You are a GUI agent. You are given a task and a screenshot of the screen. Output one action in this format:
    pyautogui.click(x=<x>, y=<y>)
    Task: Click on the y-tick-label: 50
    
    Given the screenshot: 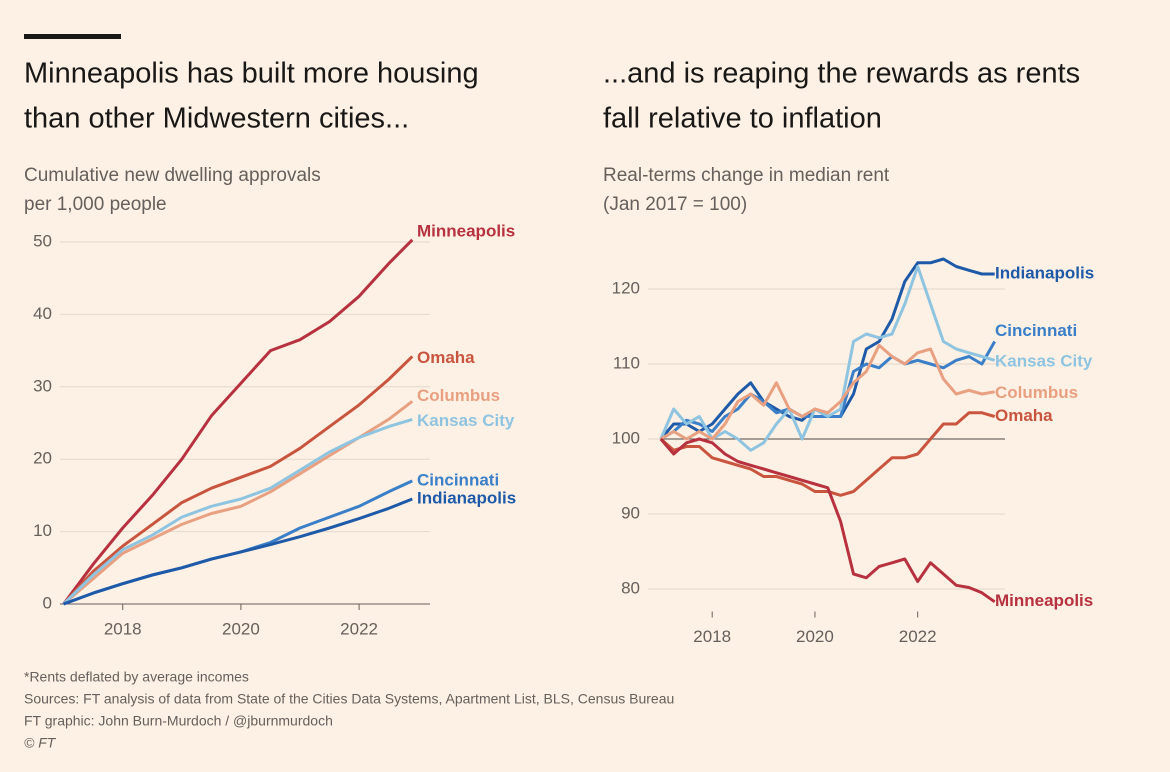 What is the action you would take?
    pyautogui.click(x=42, y=240)
    